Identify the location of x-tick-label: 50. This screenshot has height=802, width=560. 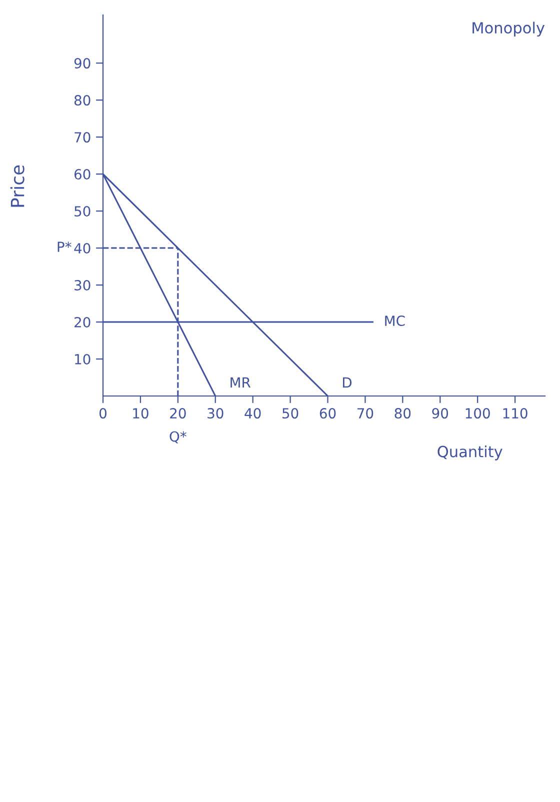
(290, 413).